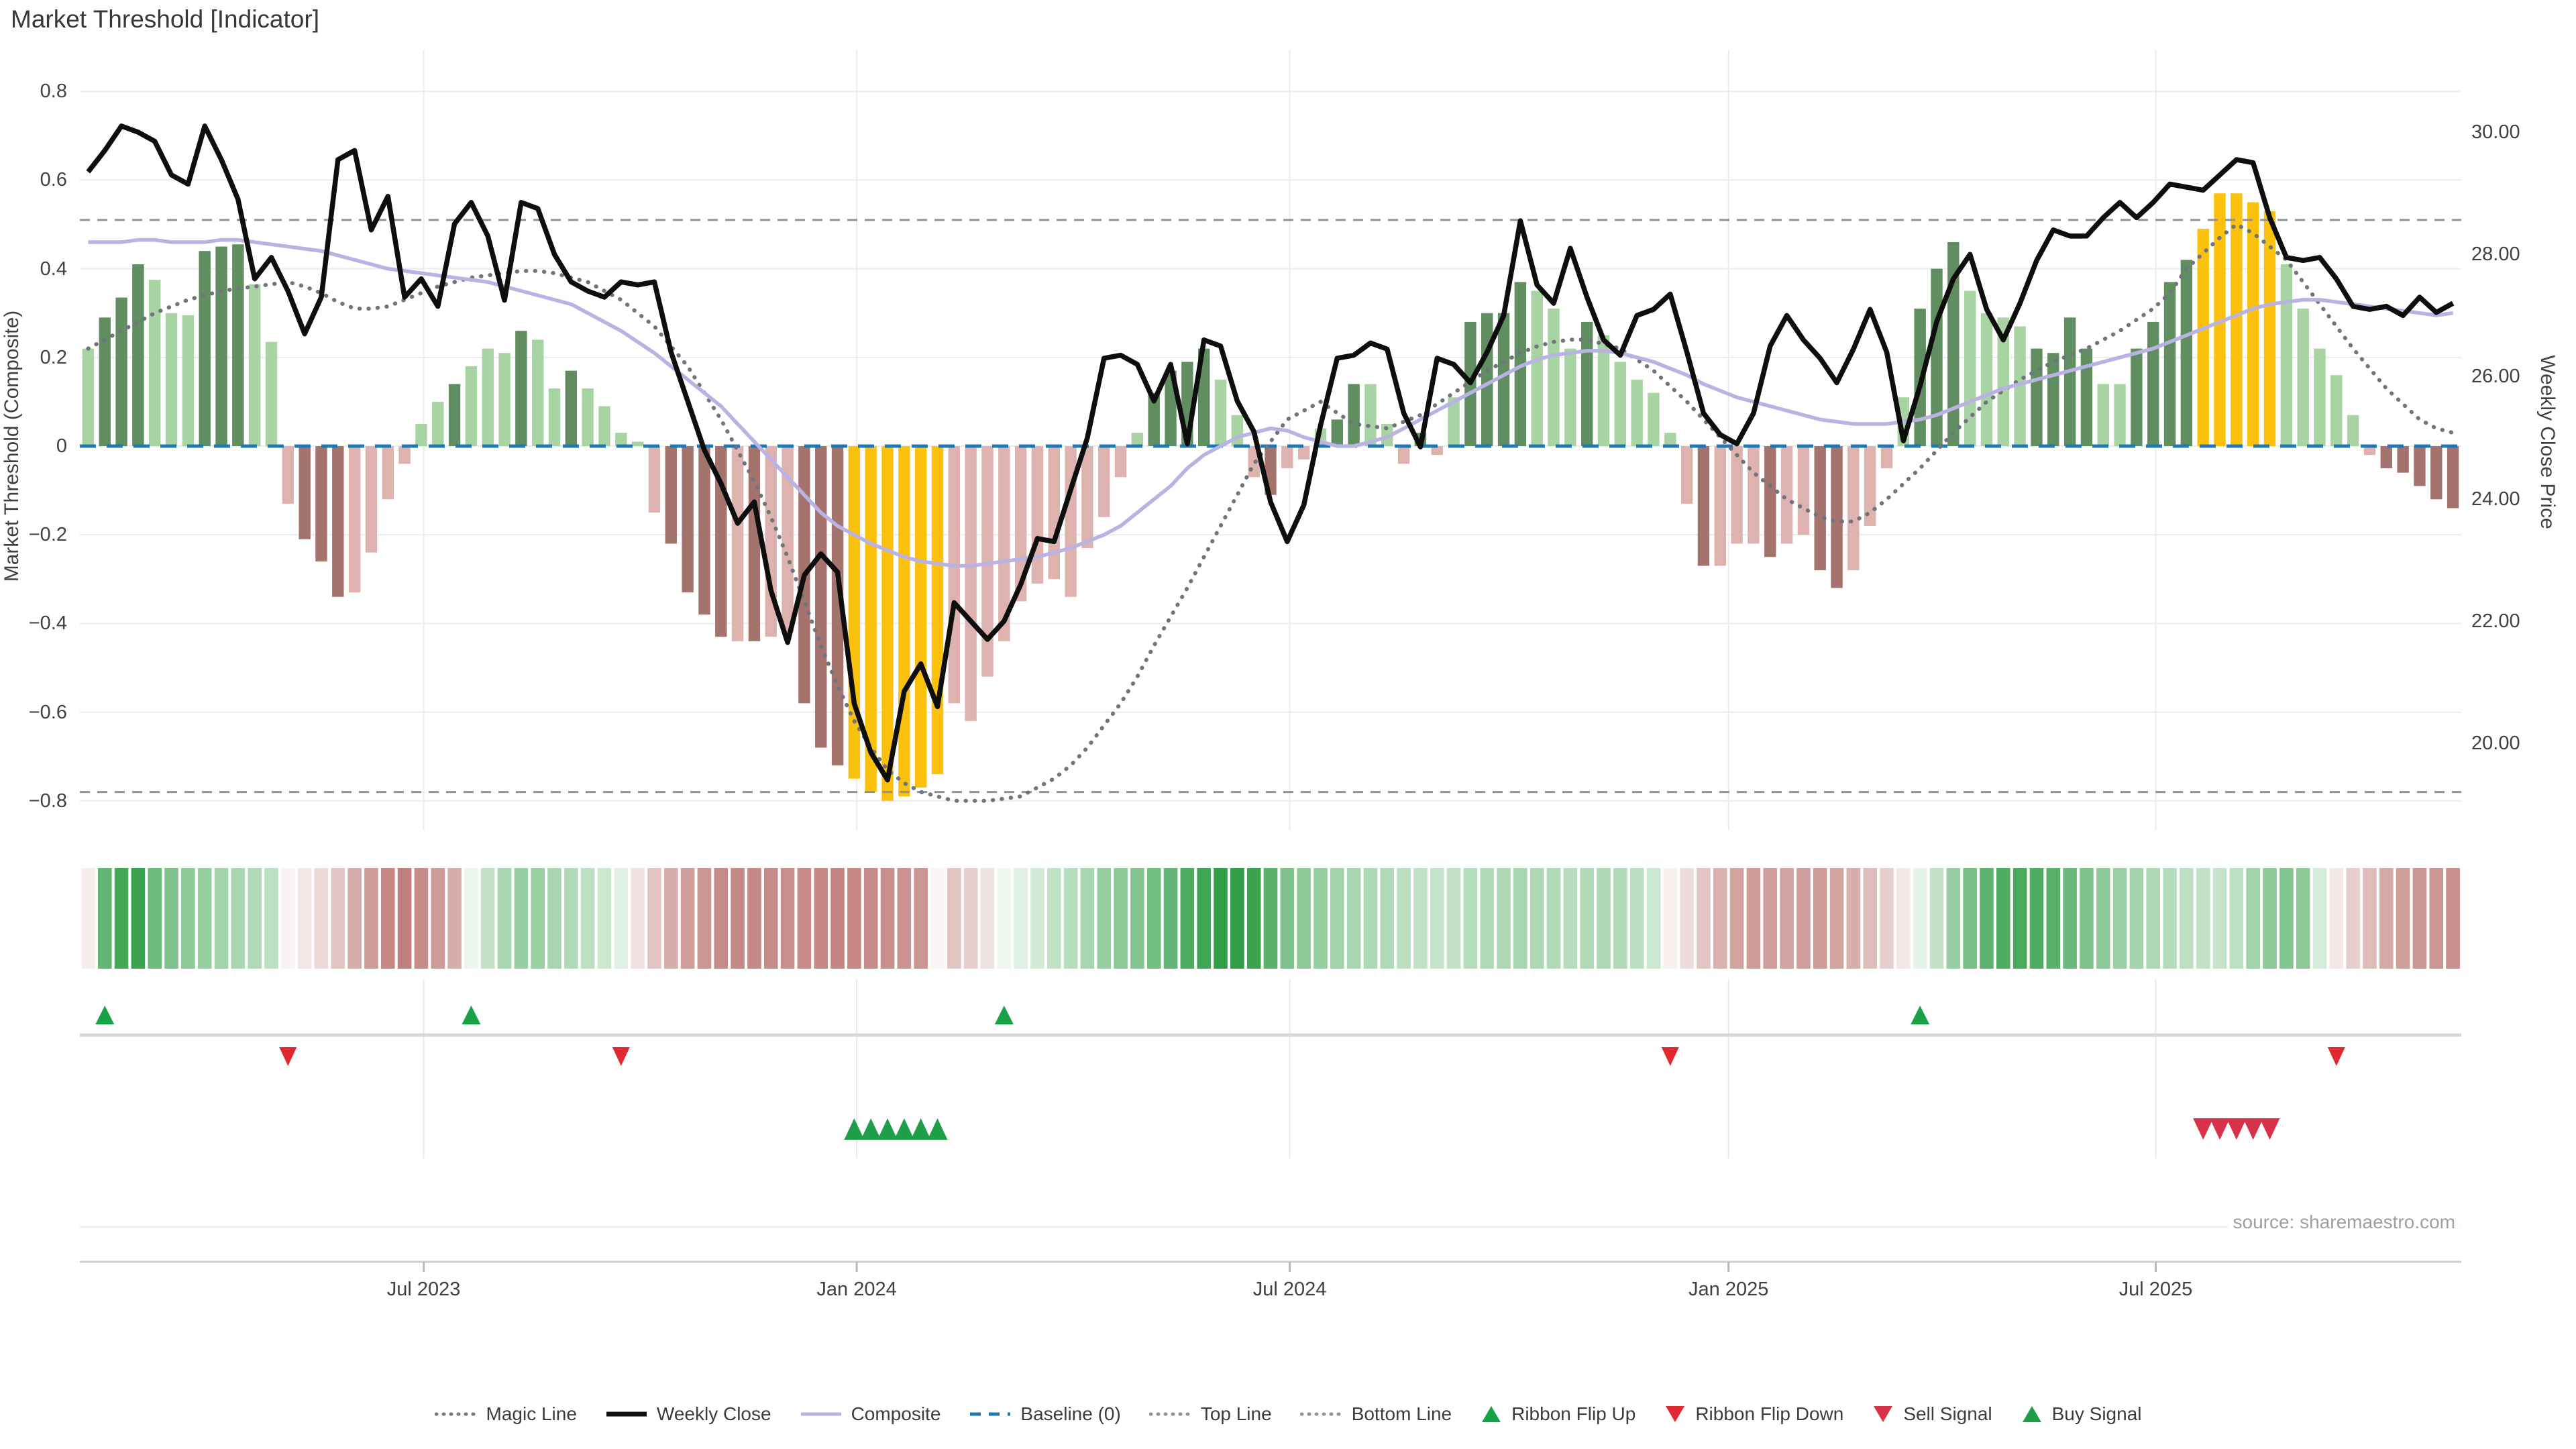 Image resolution: width=2576 pixels, height=1449 pixels. Describe the element at coordinates (854, 1129) in the screenshot. I see `buy-signal-marker` at that location.